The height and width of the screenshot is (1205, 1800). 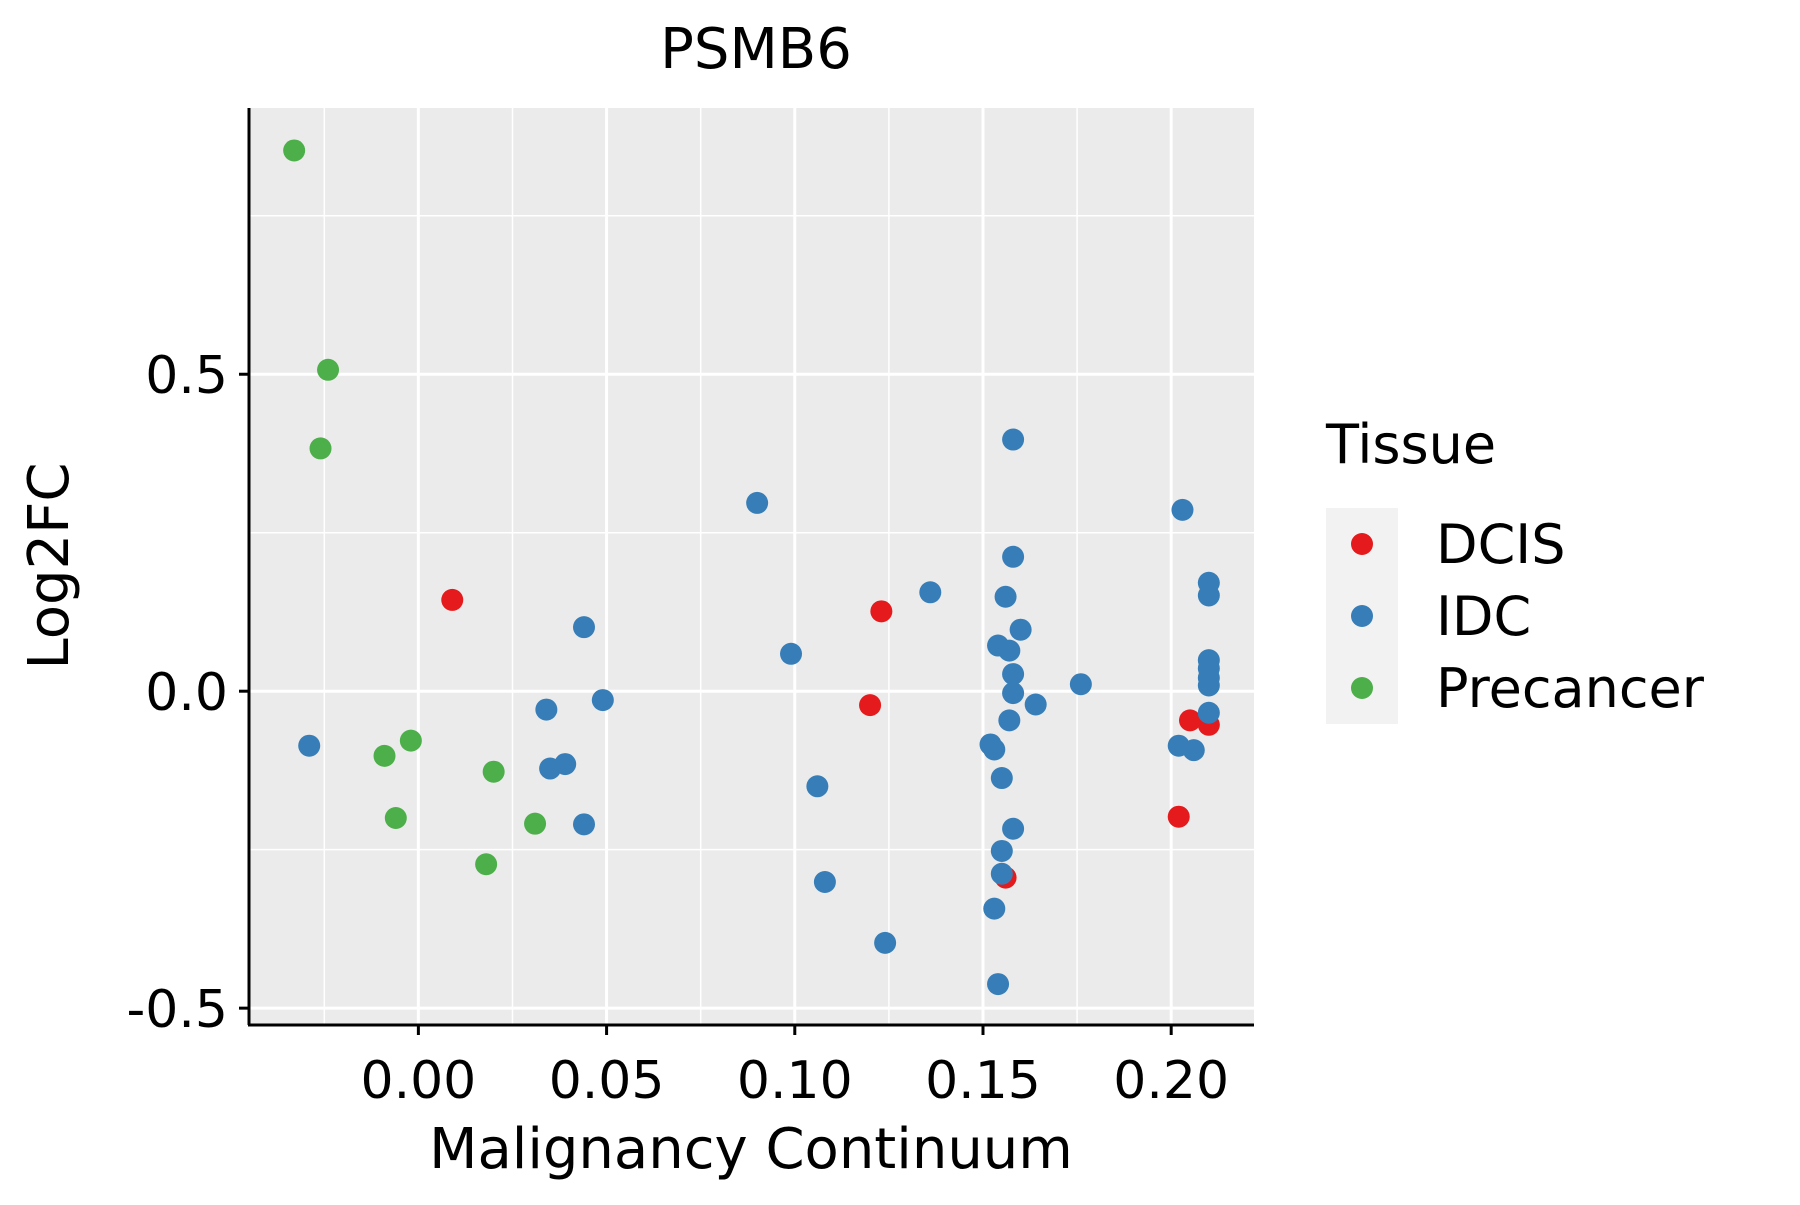 I want to click on x-tick-label: 0.20, so click(x=1171, y=1081).